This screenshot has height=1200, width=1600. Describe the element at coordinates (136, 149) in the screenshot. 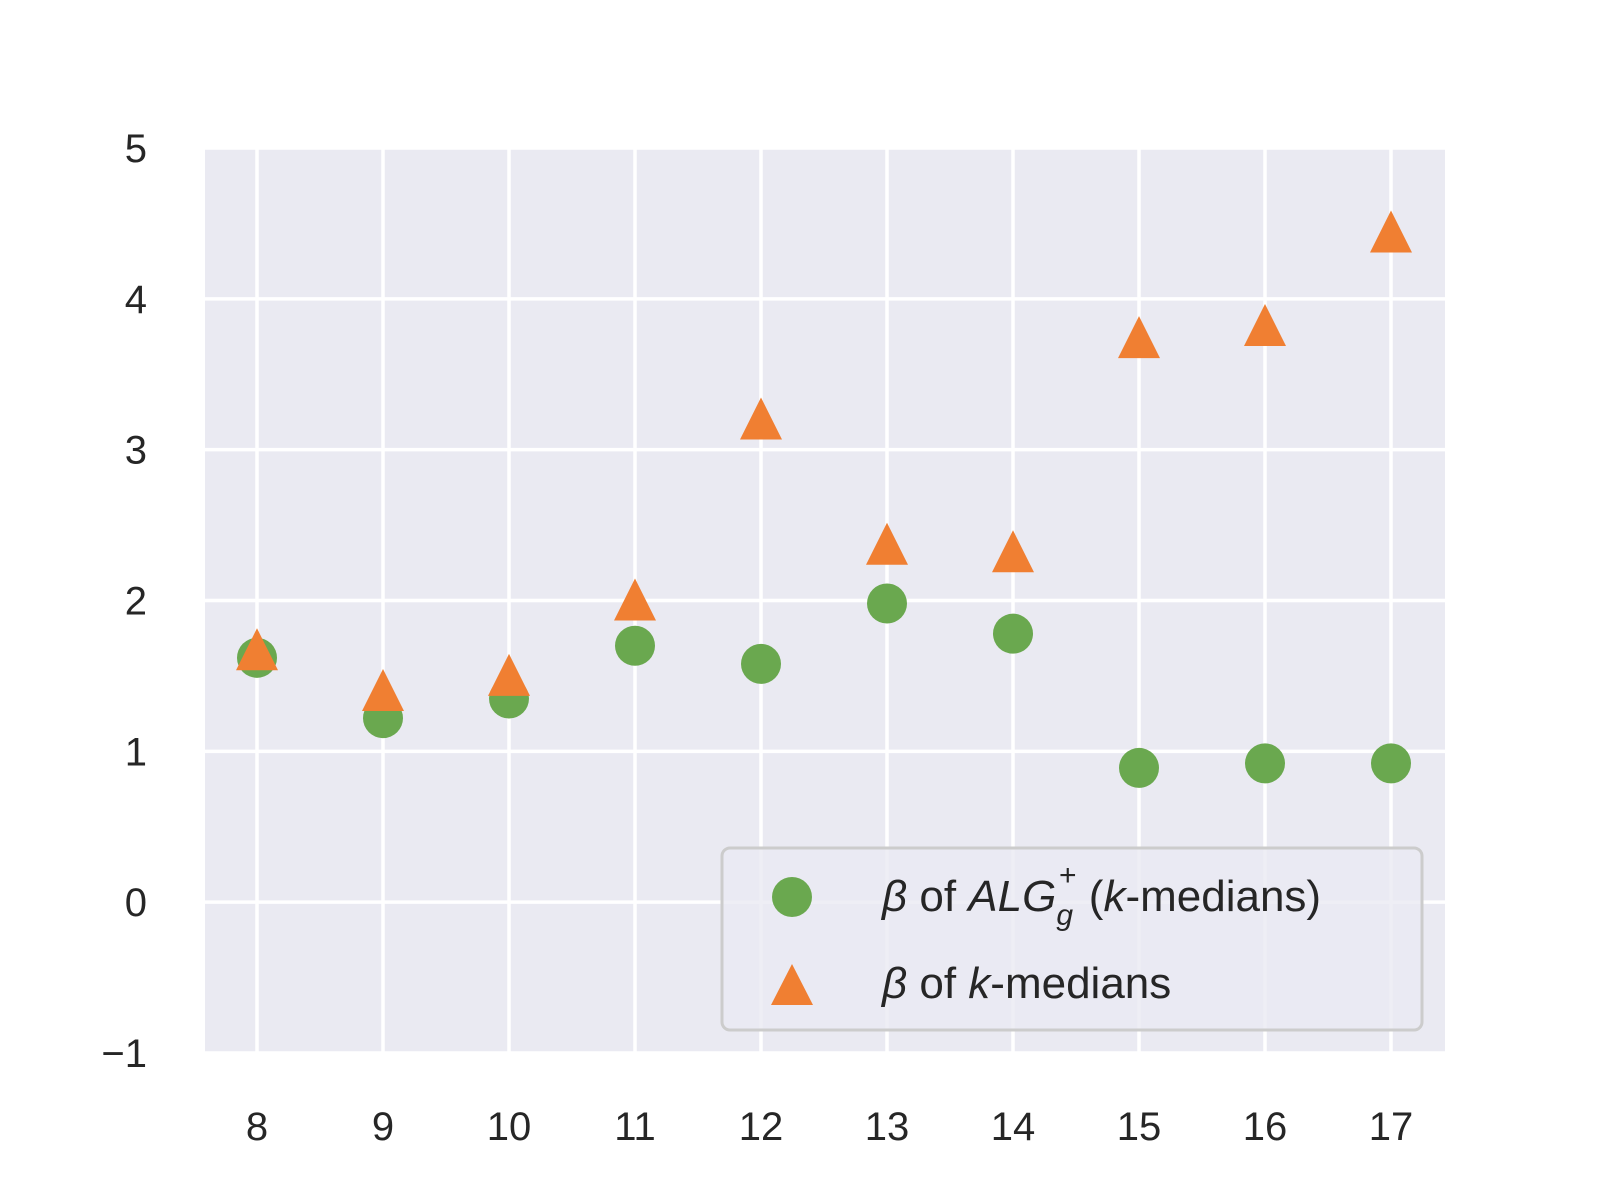

I see `y-tick-label: 5` at that location.